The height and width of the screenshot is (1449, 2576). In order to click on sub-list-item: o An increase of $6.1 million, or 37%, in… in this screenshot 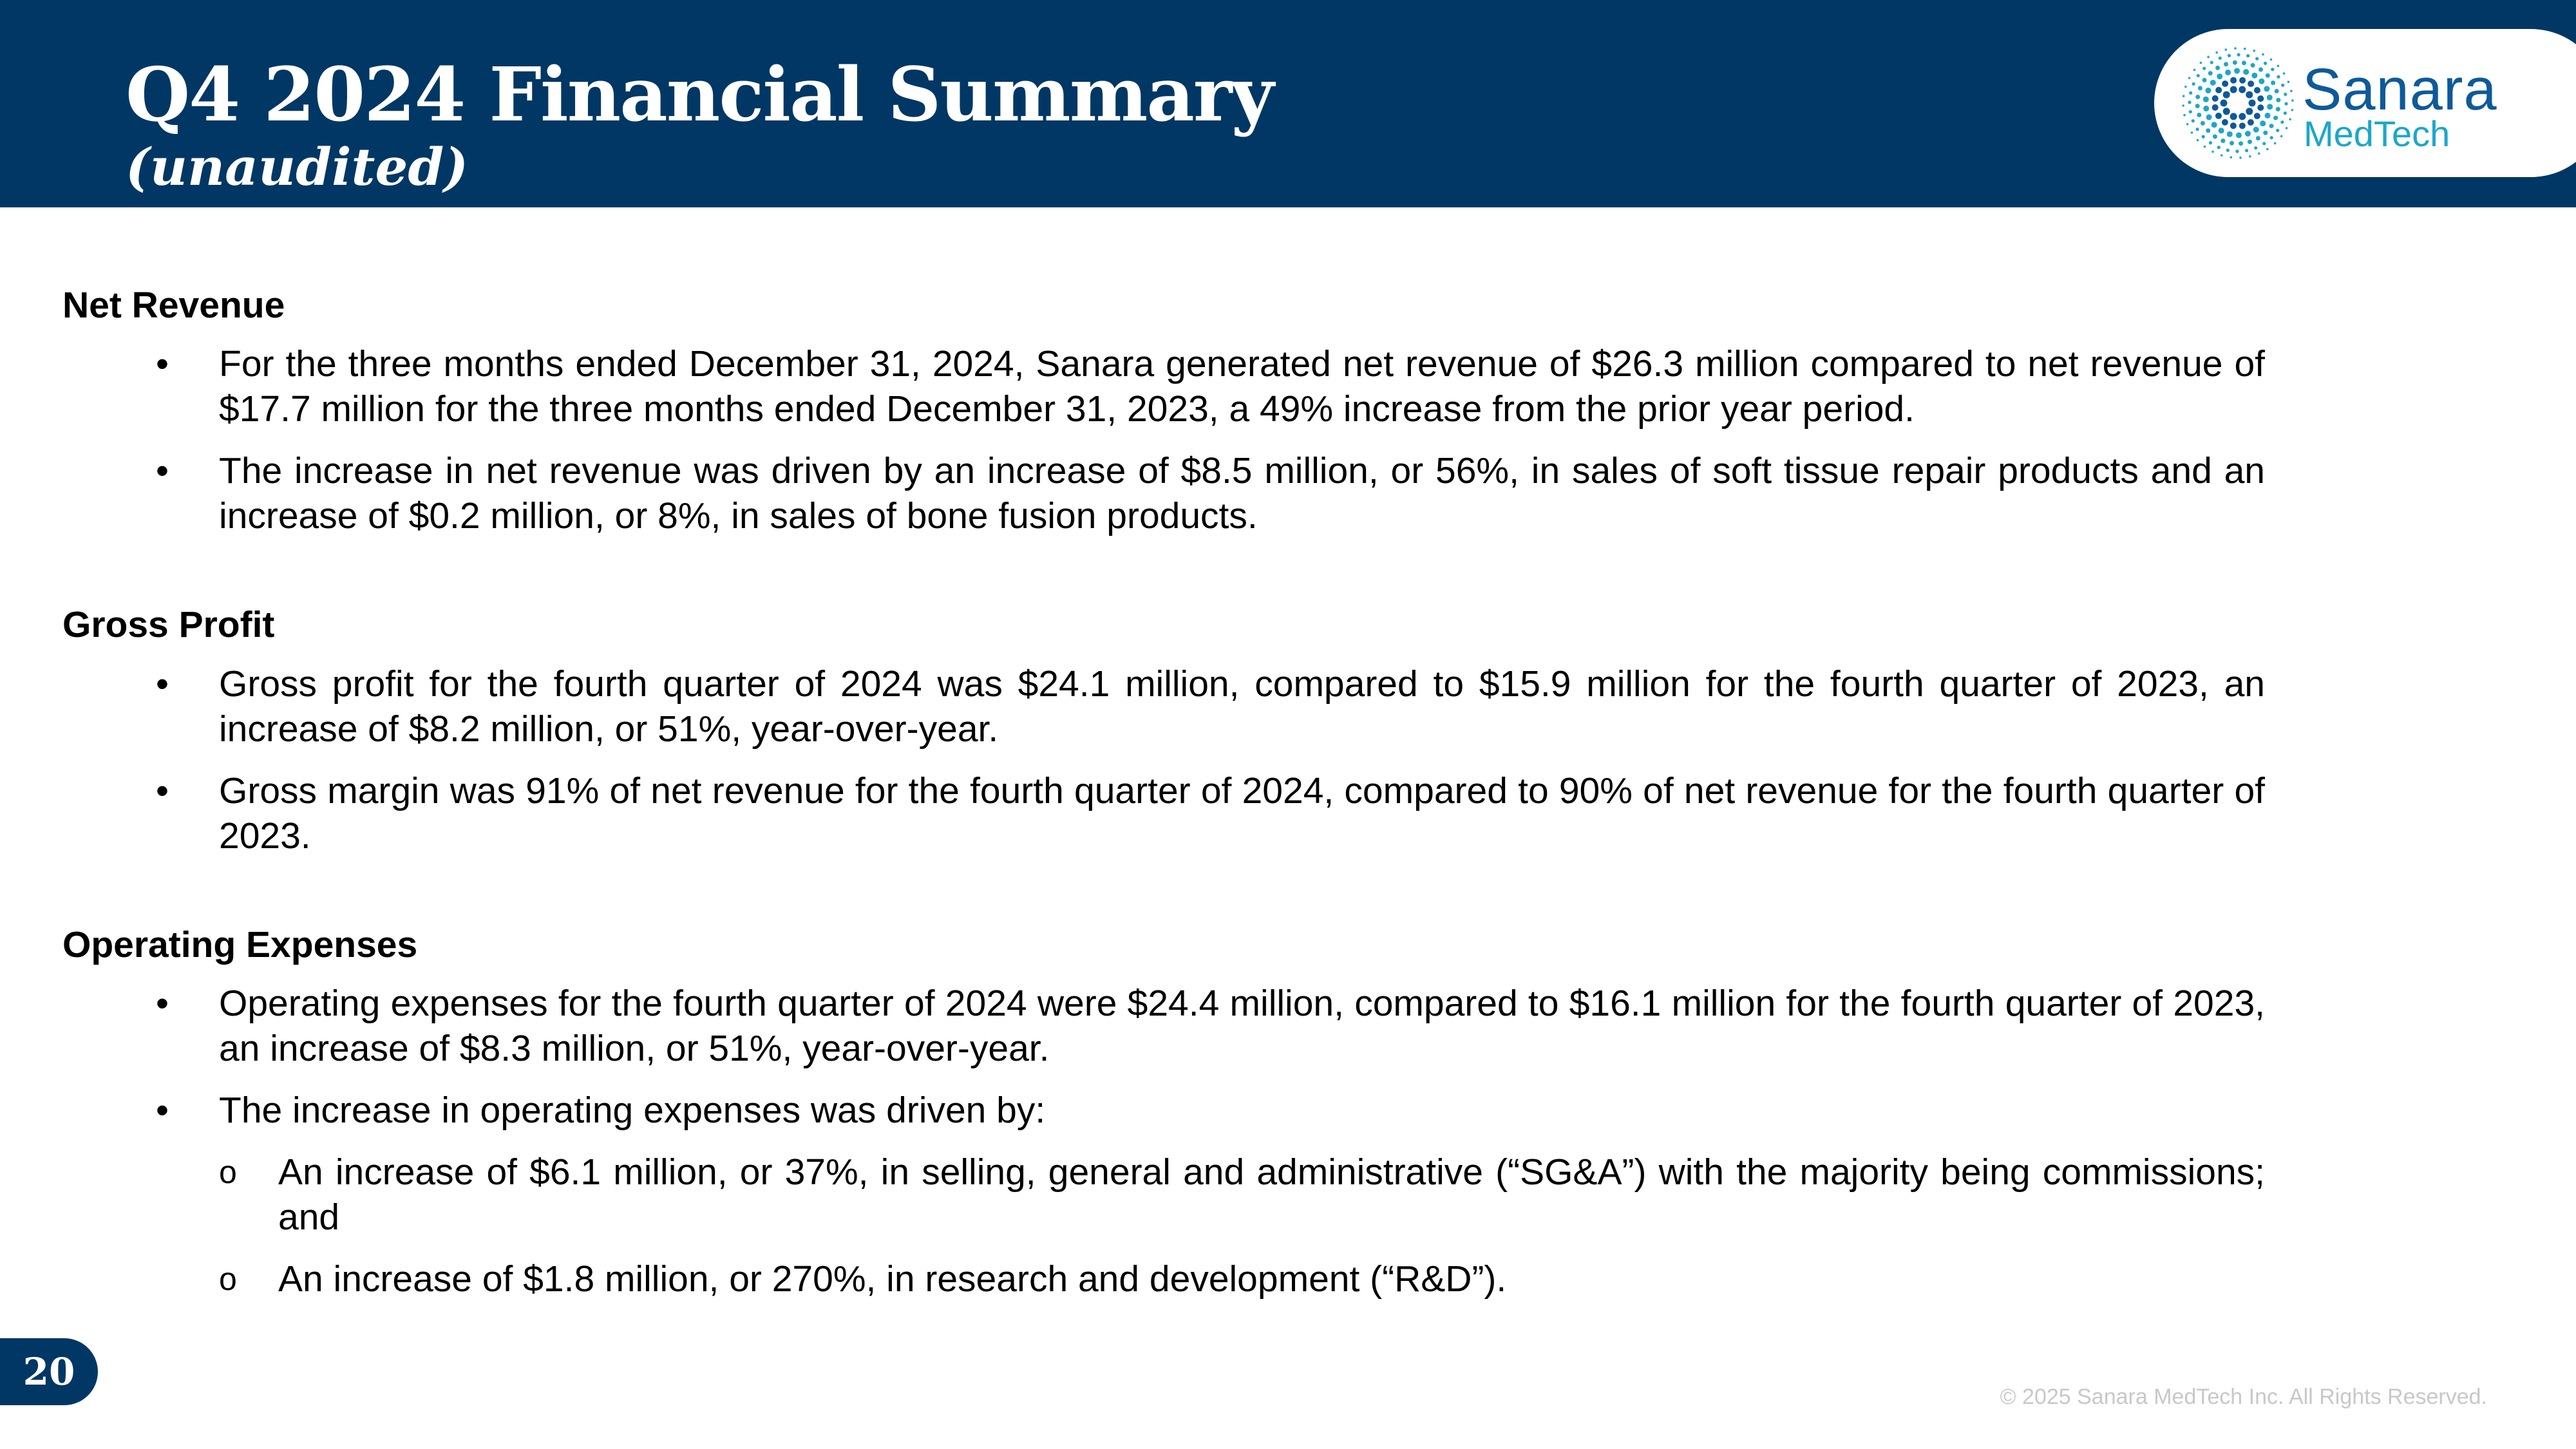, I will do `click(1242, 1195)`.